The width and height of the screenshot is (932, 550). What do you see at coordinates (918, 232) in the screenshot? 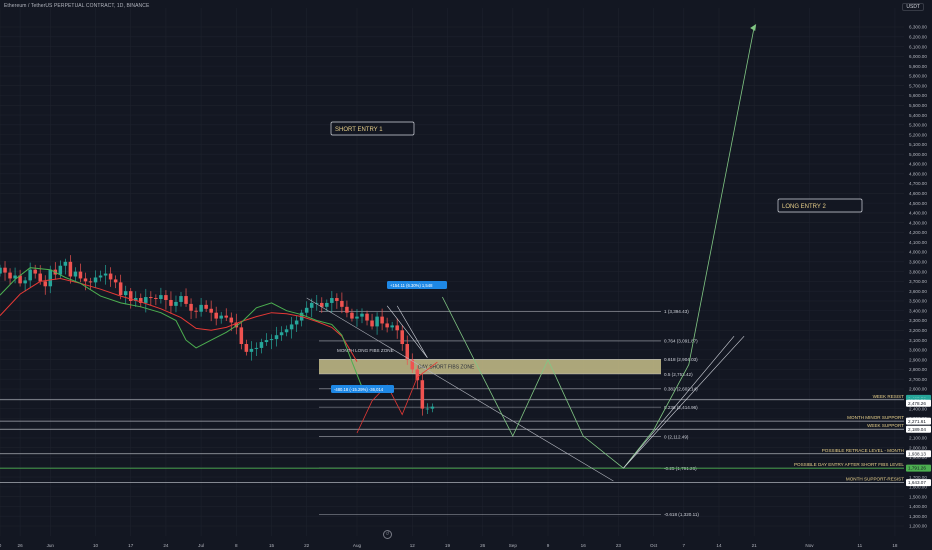
I see `price-tick-label: 4,200.00` at bounding box center [918, 232].